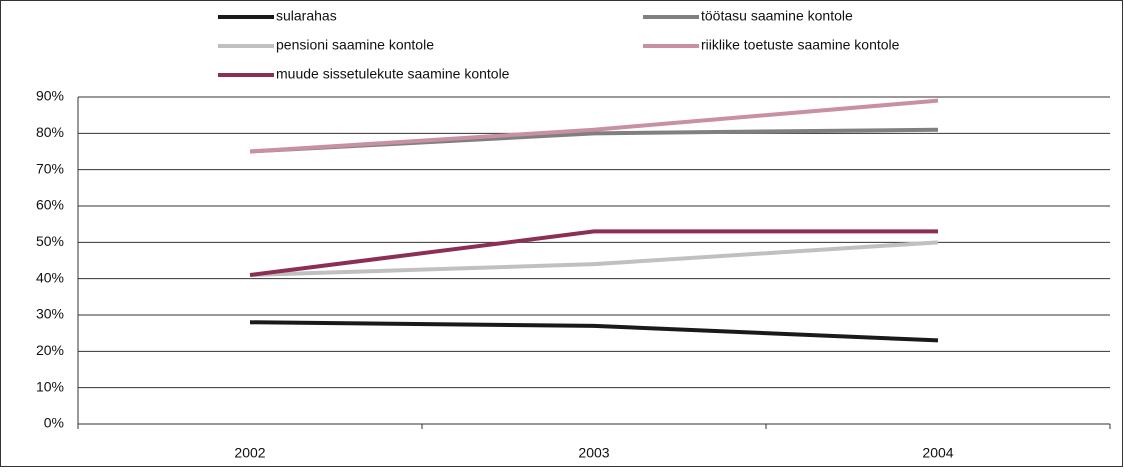  I want to click on y-tick-label: 60%, so click(50, 205).